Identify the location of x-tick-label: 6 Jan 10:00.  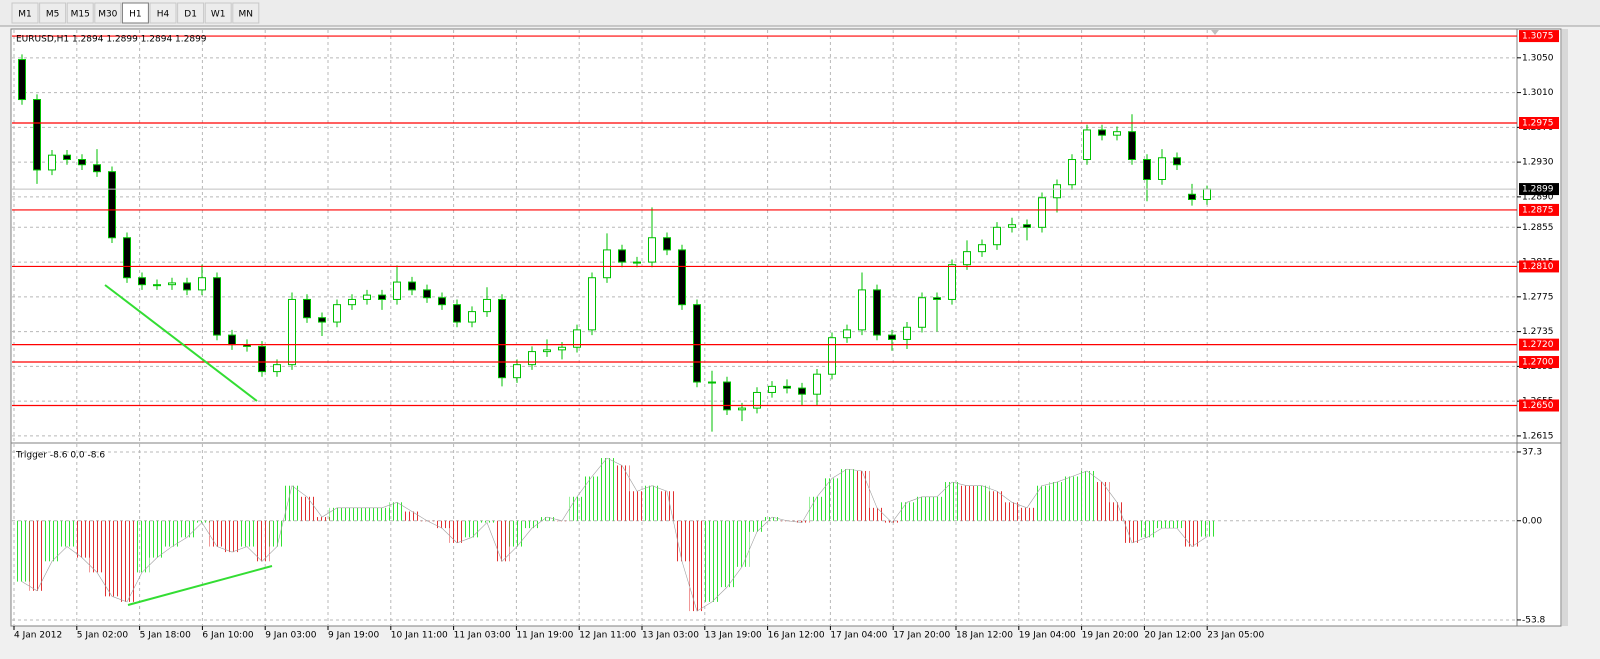
(228, 636).